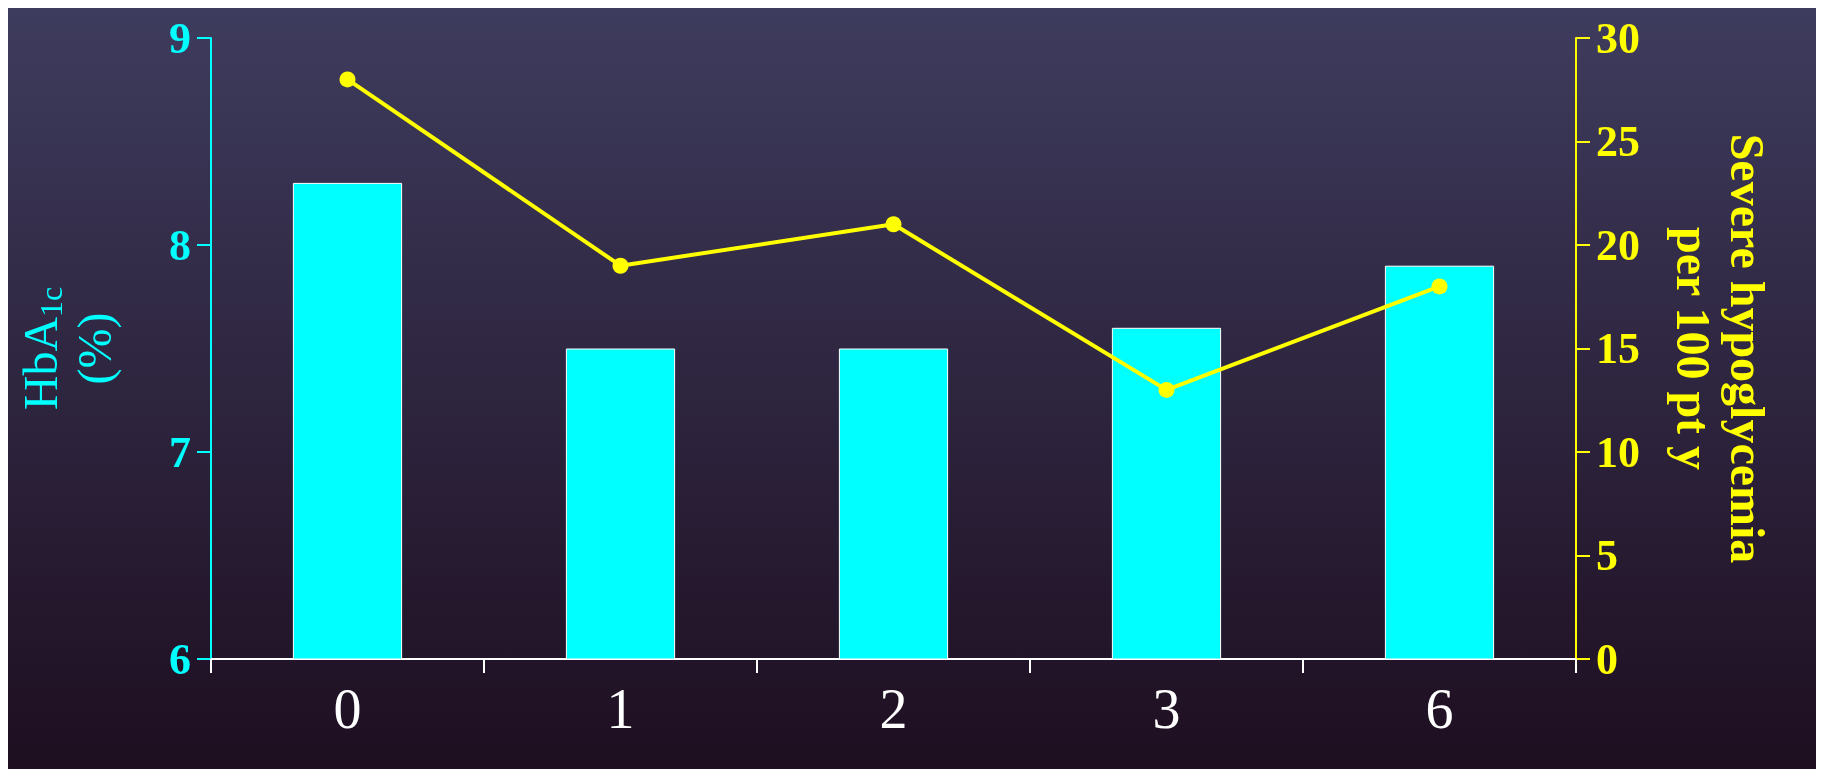 This screenshot has height=777, width=1824. Describe the element at coordinates (180, 659) in the screenshot. I see `y-tick-label: 6` at that location.